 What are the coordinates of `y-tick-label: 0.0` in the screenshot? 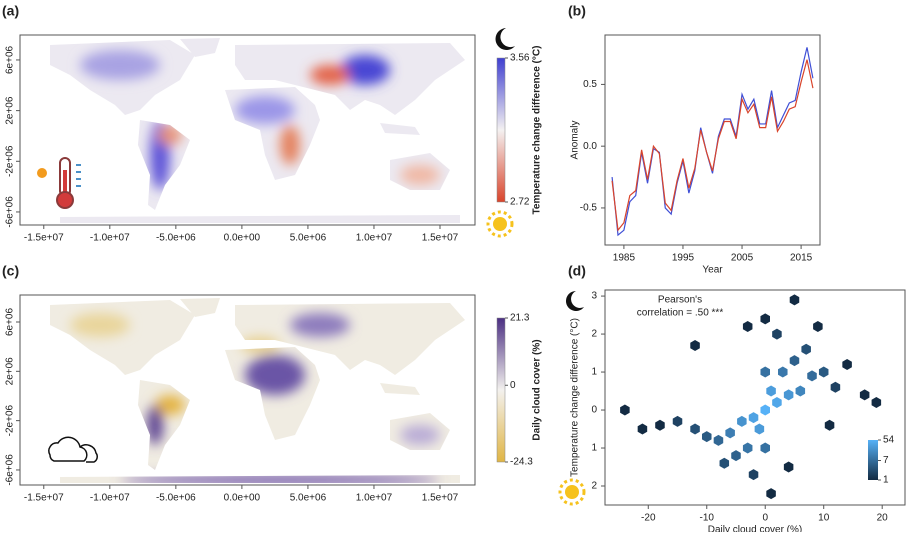 It's located at (590, 146).